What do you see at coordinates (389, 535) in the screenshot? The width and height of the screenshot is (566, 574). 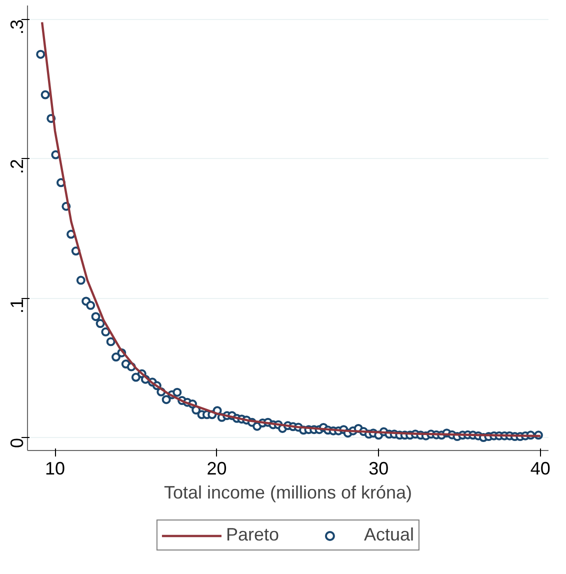 I see `legend-label: Actual` at bounding box center [389, 535].